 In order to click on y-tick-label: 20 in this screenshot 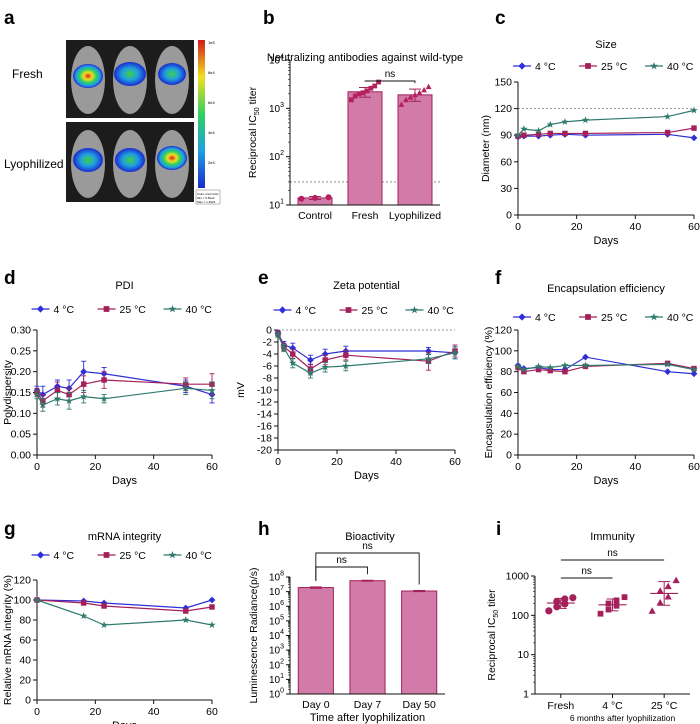, I will do `click(506, 435)`.